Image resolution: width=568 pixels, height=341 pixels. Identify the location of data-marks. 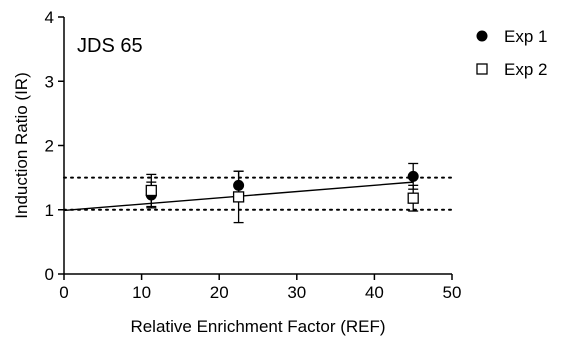
(282, 193).